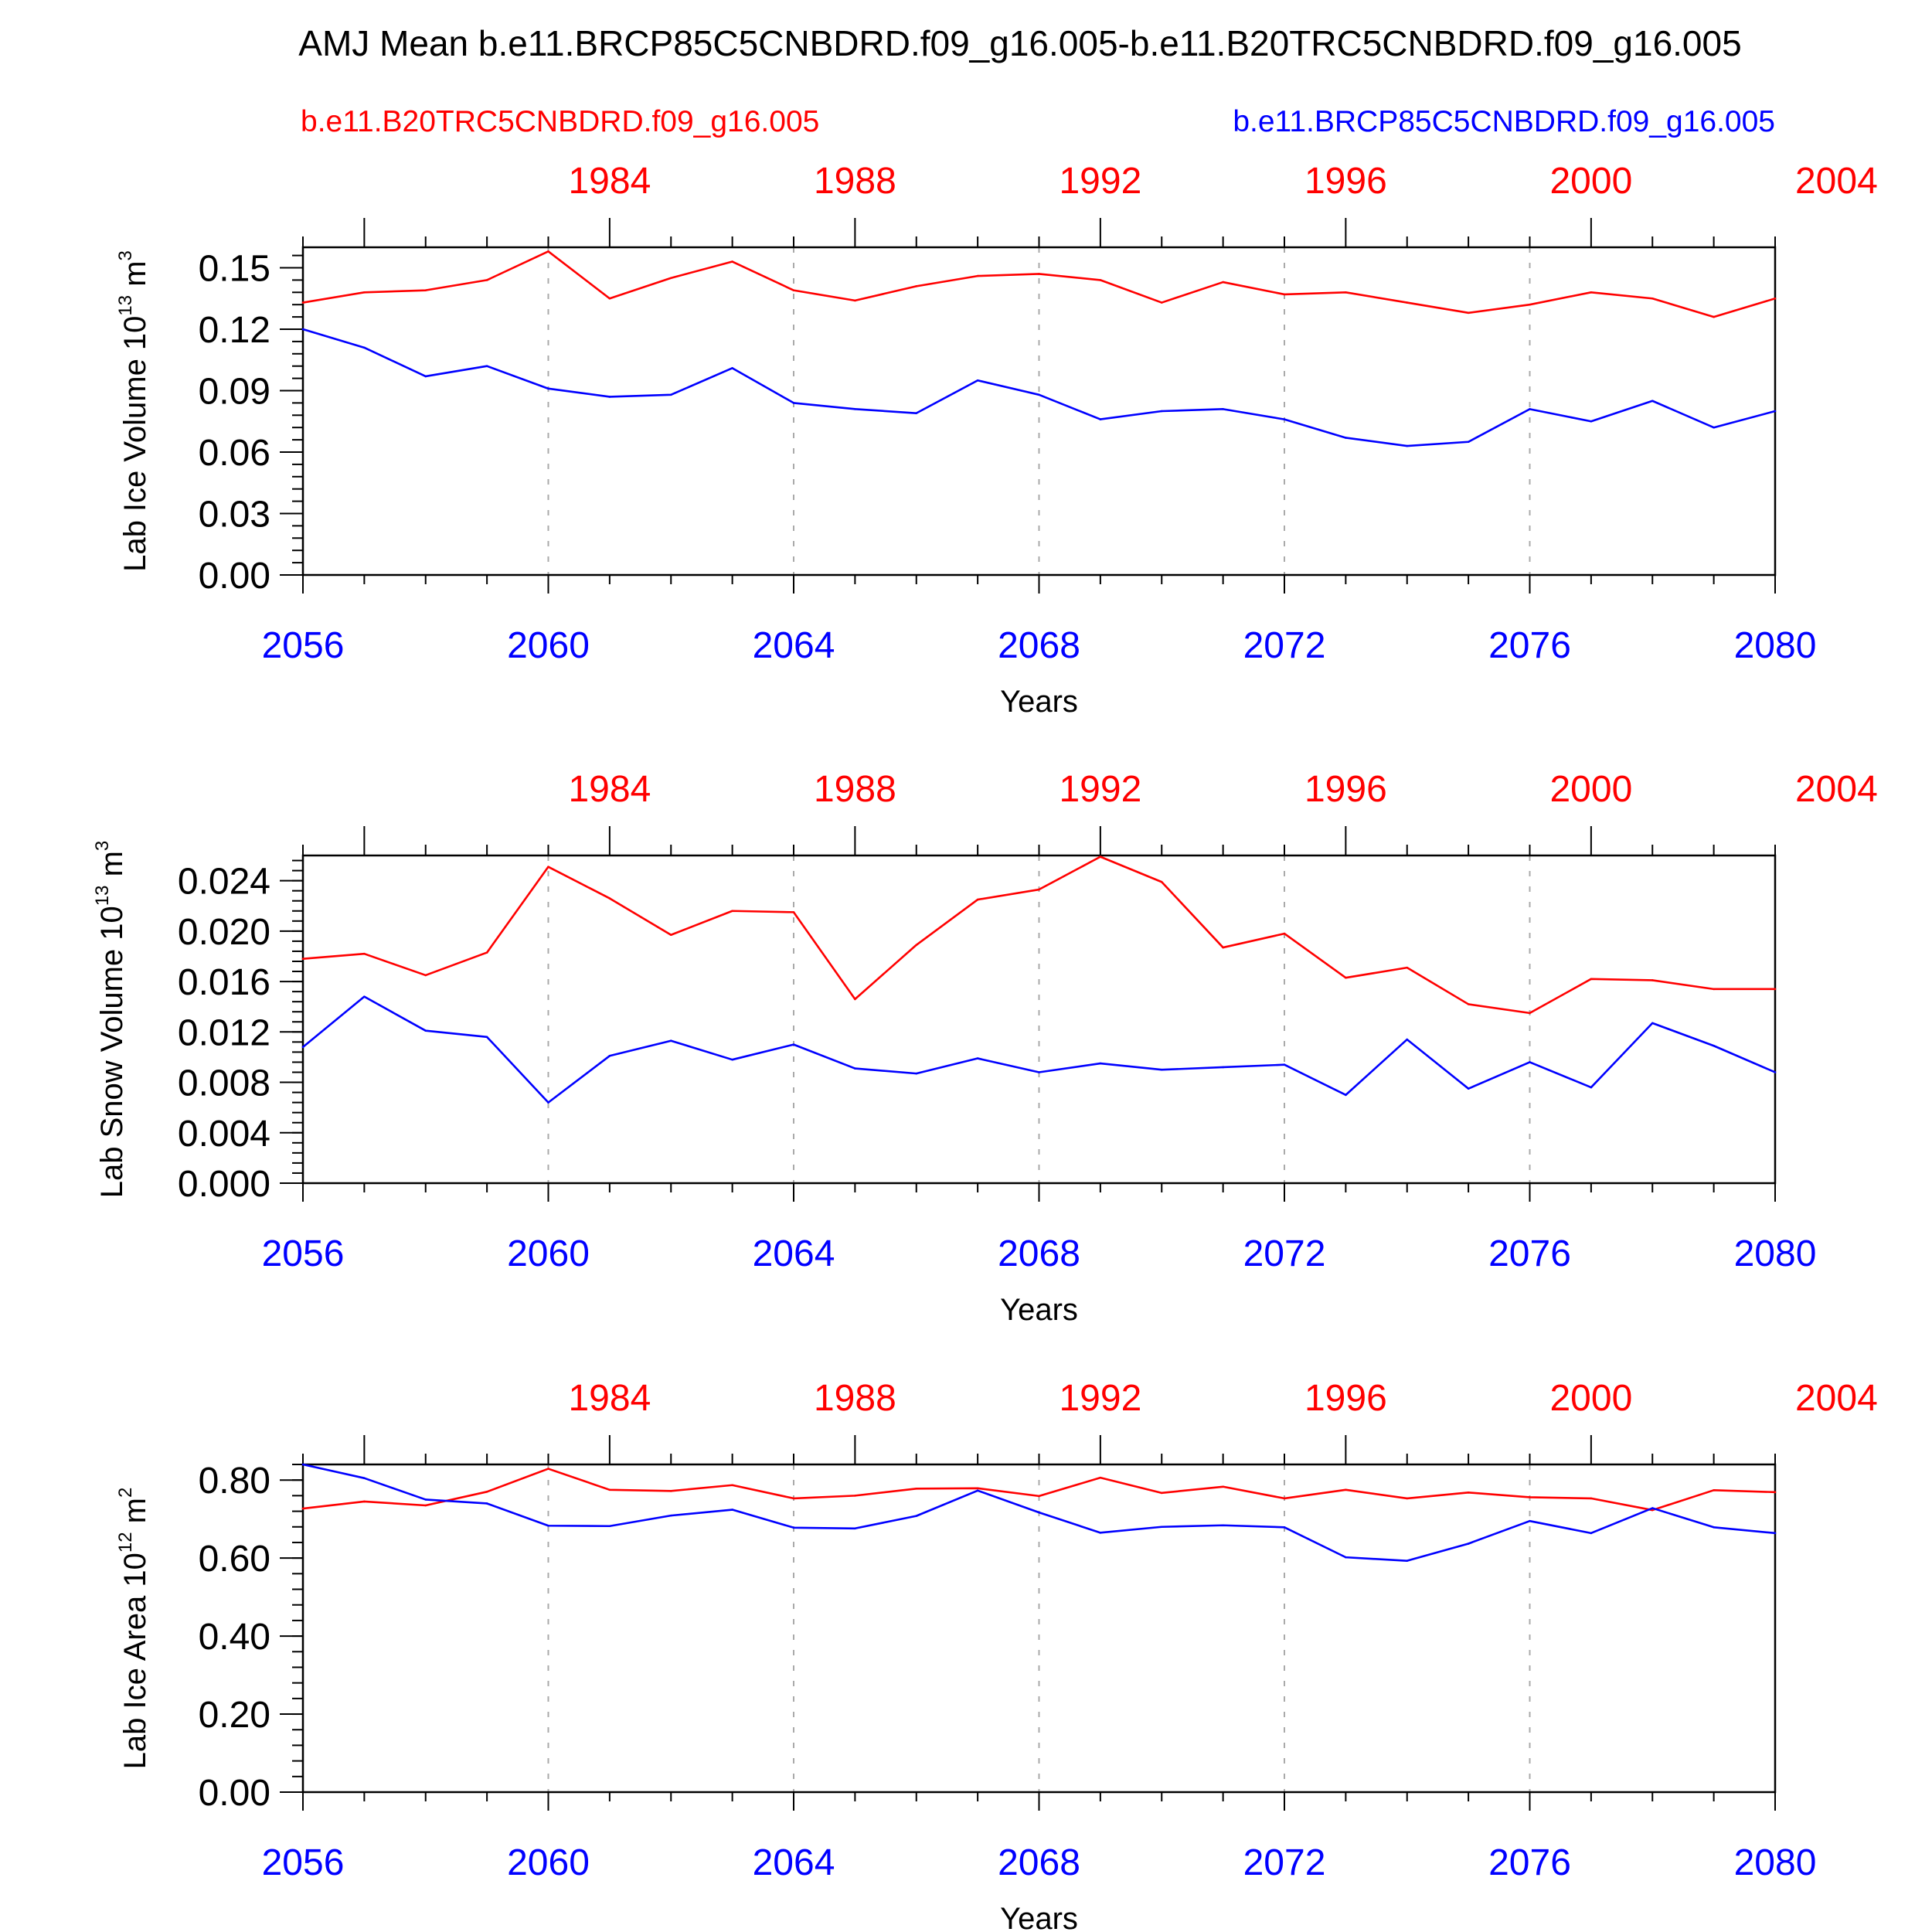 The height and width of the screenshot is (1932, 1932). I want to click on y-tick-label: 0.12, so click(235, 330).